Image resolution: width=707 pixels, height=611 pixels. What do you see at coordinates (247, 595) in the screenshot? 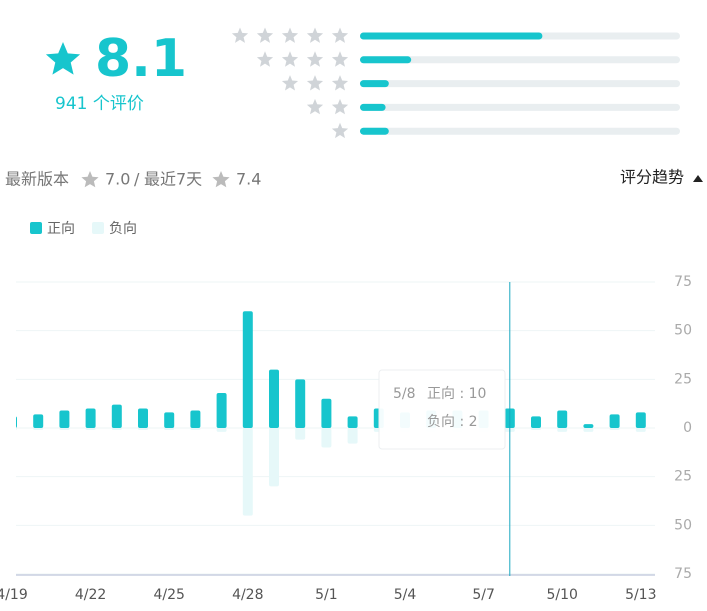
I see `x-tick-label: 4/28` at bounding box center [247, 595].